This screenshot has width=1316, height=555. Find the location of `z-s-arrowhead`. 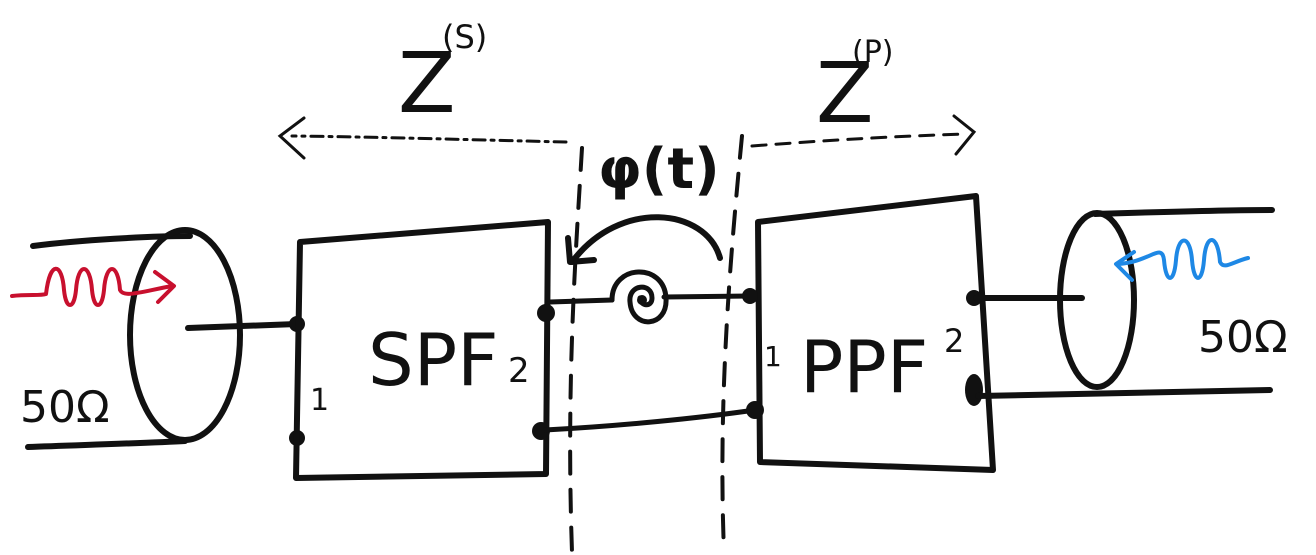

z-s-arrowhead is located at coordinates (291, 138).